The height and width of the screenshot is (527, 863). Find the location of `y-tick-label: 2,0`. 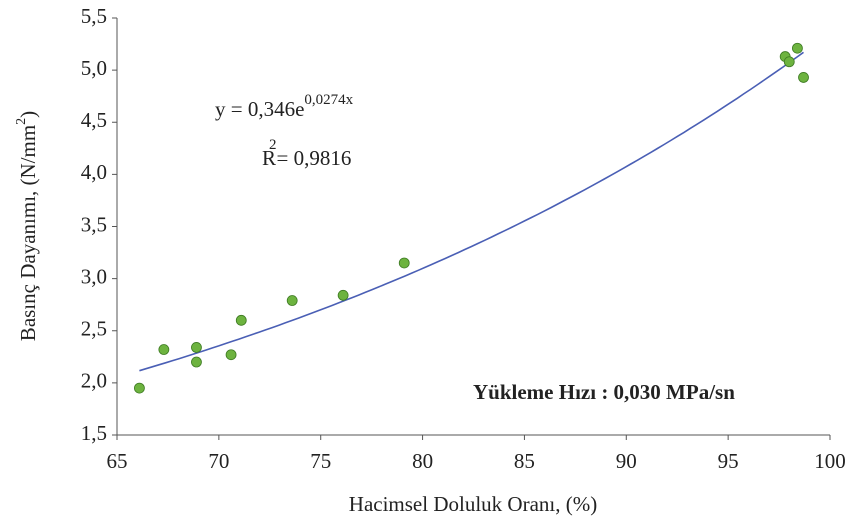

y-tick-label: 2,0 is located at coordinates (94, 381).